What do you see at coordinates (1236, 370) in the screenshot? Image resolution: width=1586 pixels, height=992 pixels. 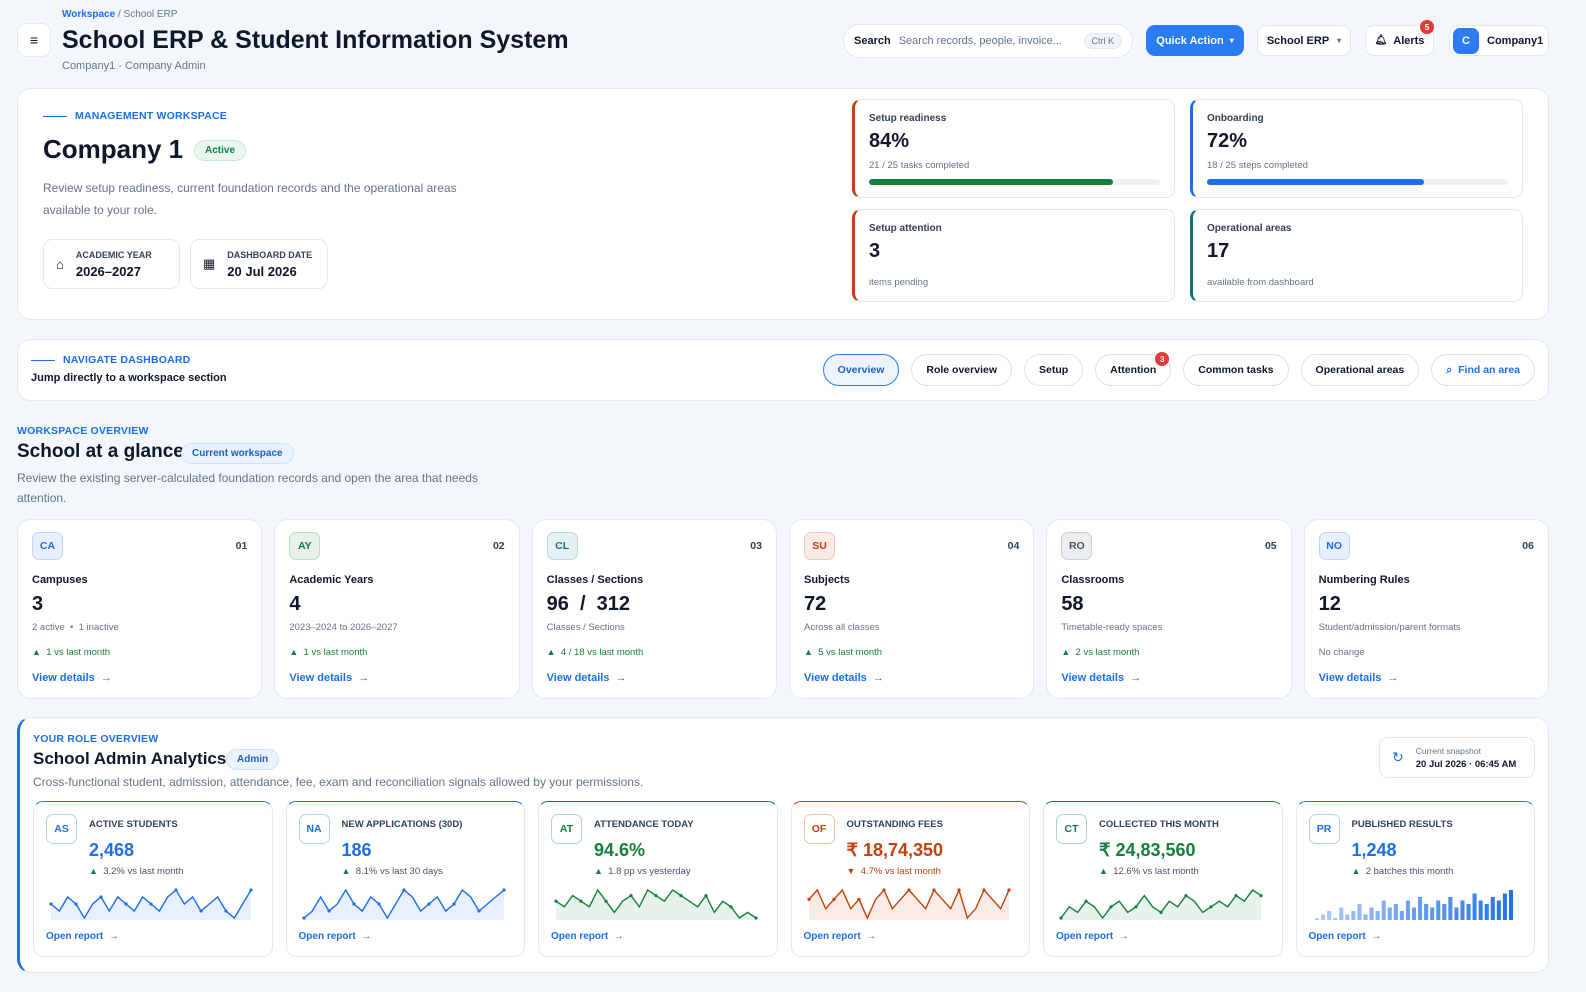 I see `nav-tab: Common tasks` at bounding box center [1236, 370].